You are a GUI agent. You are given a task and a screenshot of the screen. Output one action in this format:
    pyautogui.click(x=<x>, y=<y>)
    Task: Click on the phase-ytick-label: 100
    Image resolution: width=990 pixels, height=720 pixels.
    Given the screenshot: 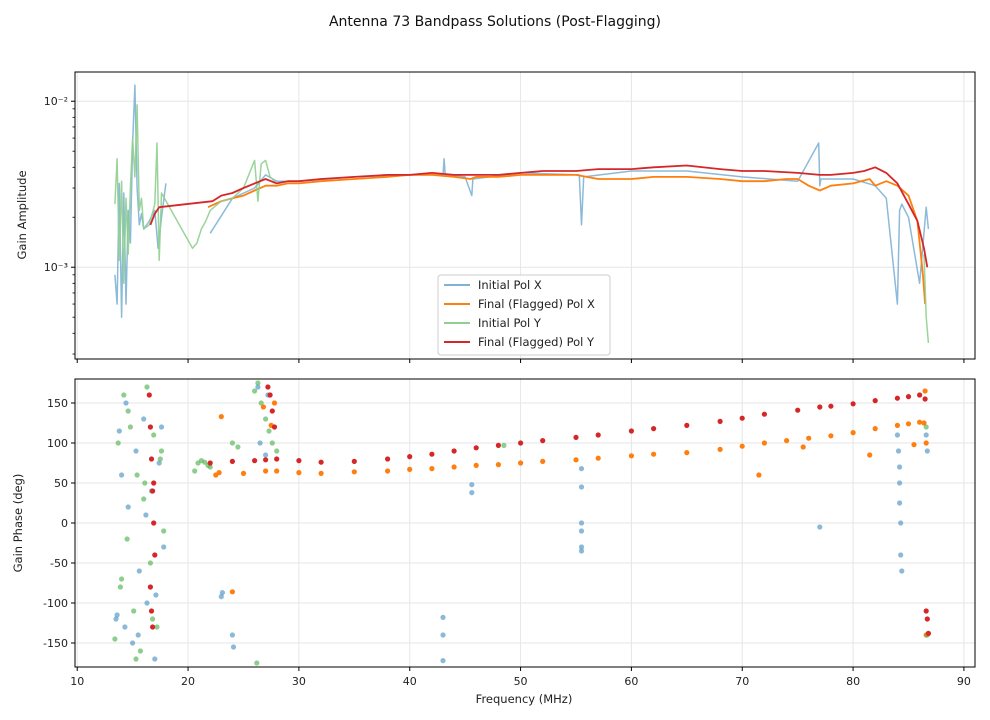 What is the action you would take?
    pyautogui.click(x=57, y=443)
    